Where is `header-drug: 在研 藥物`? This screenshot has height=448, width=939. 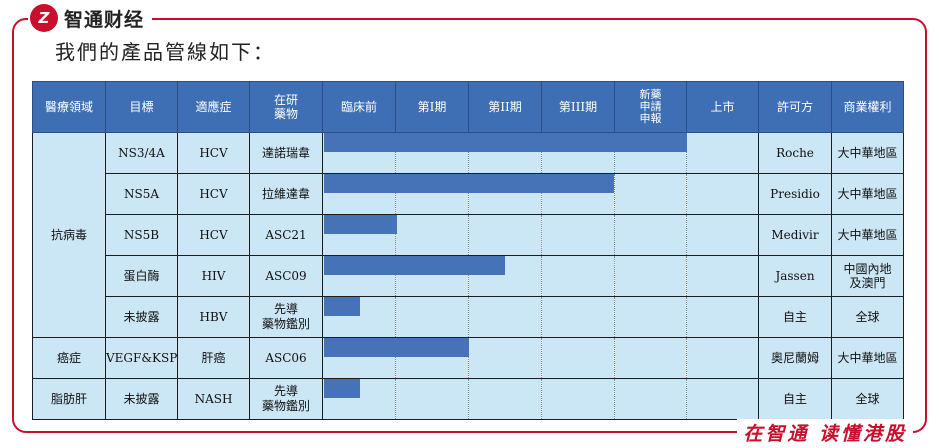
header-drug: 在研 藥物 is located at coordinates (286, 107).